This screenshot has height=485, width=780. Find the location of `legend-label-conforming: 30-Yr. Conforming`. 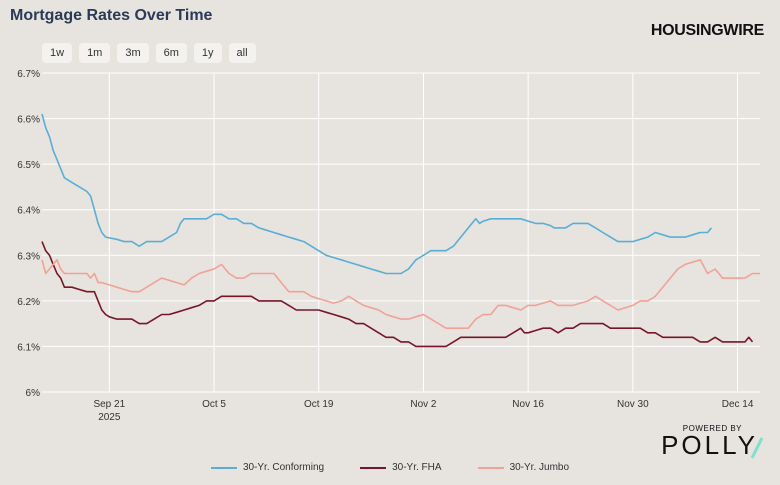

legend-label-conforming: 30-Yr. Conforming is located at coordinates (283, 467).